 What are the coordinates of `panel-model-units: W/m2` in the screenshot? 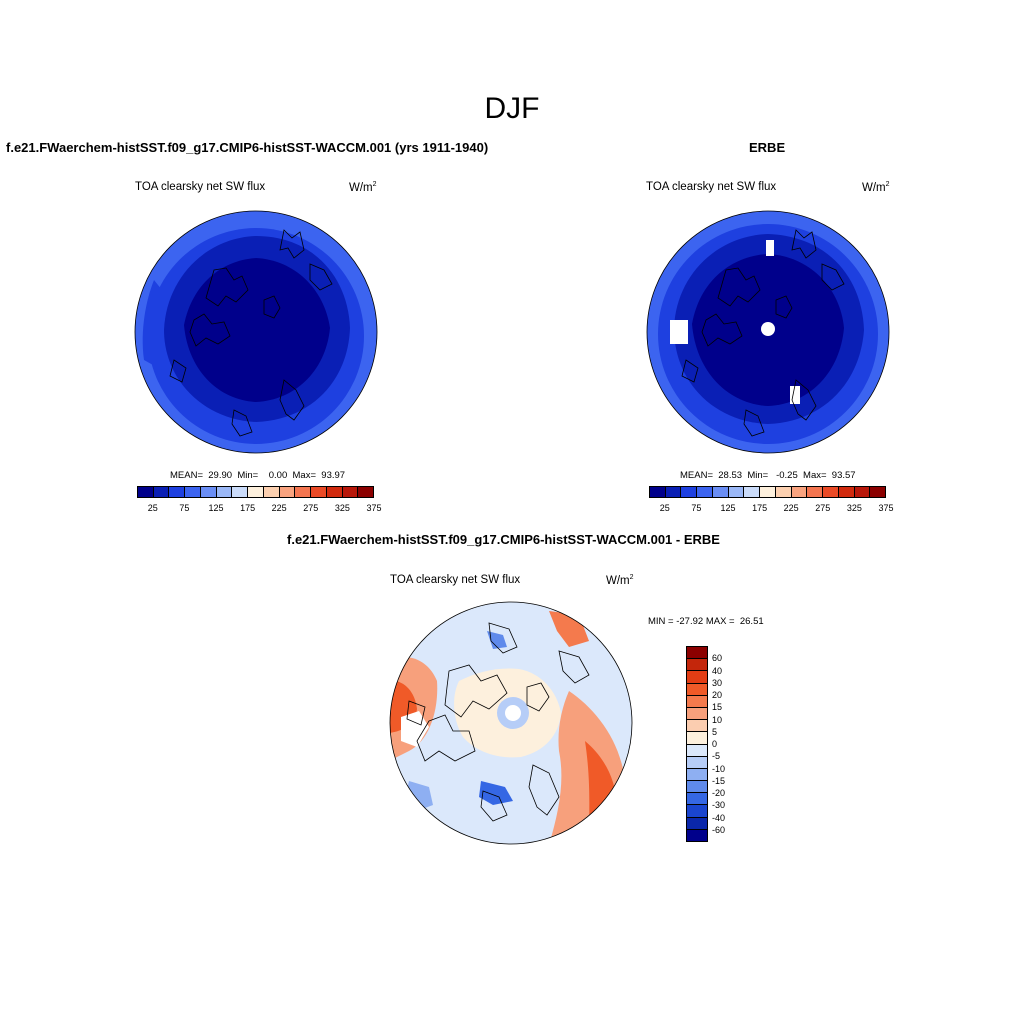 It's located at (363, 187).